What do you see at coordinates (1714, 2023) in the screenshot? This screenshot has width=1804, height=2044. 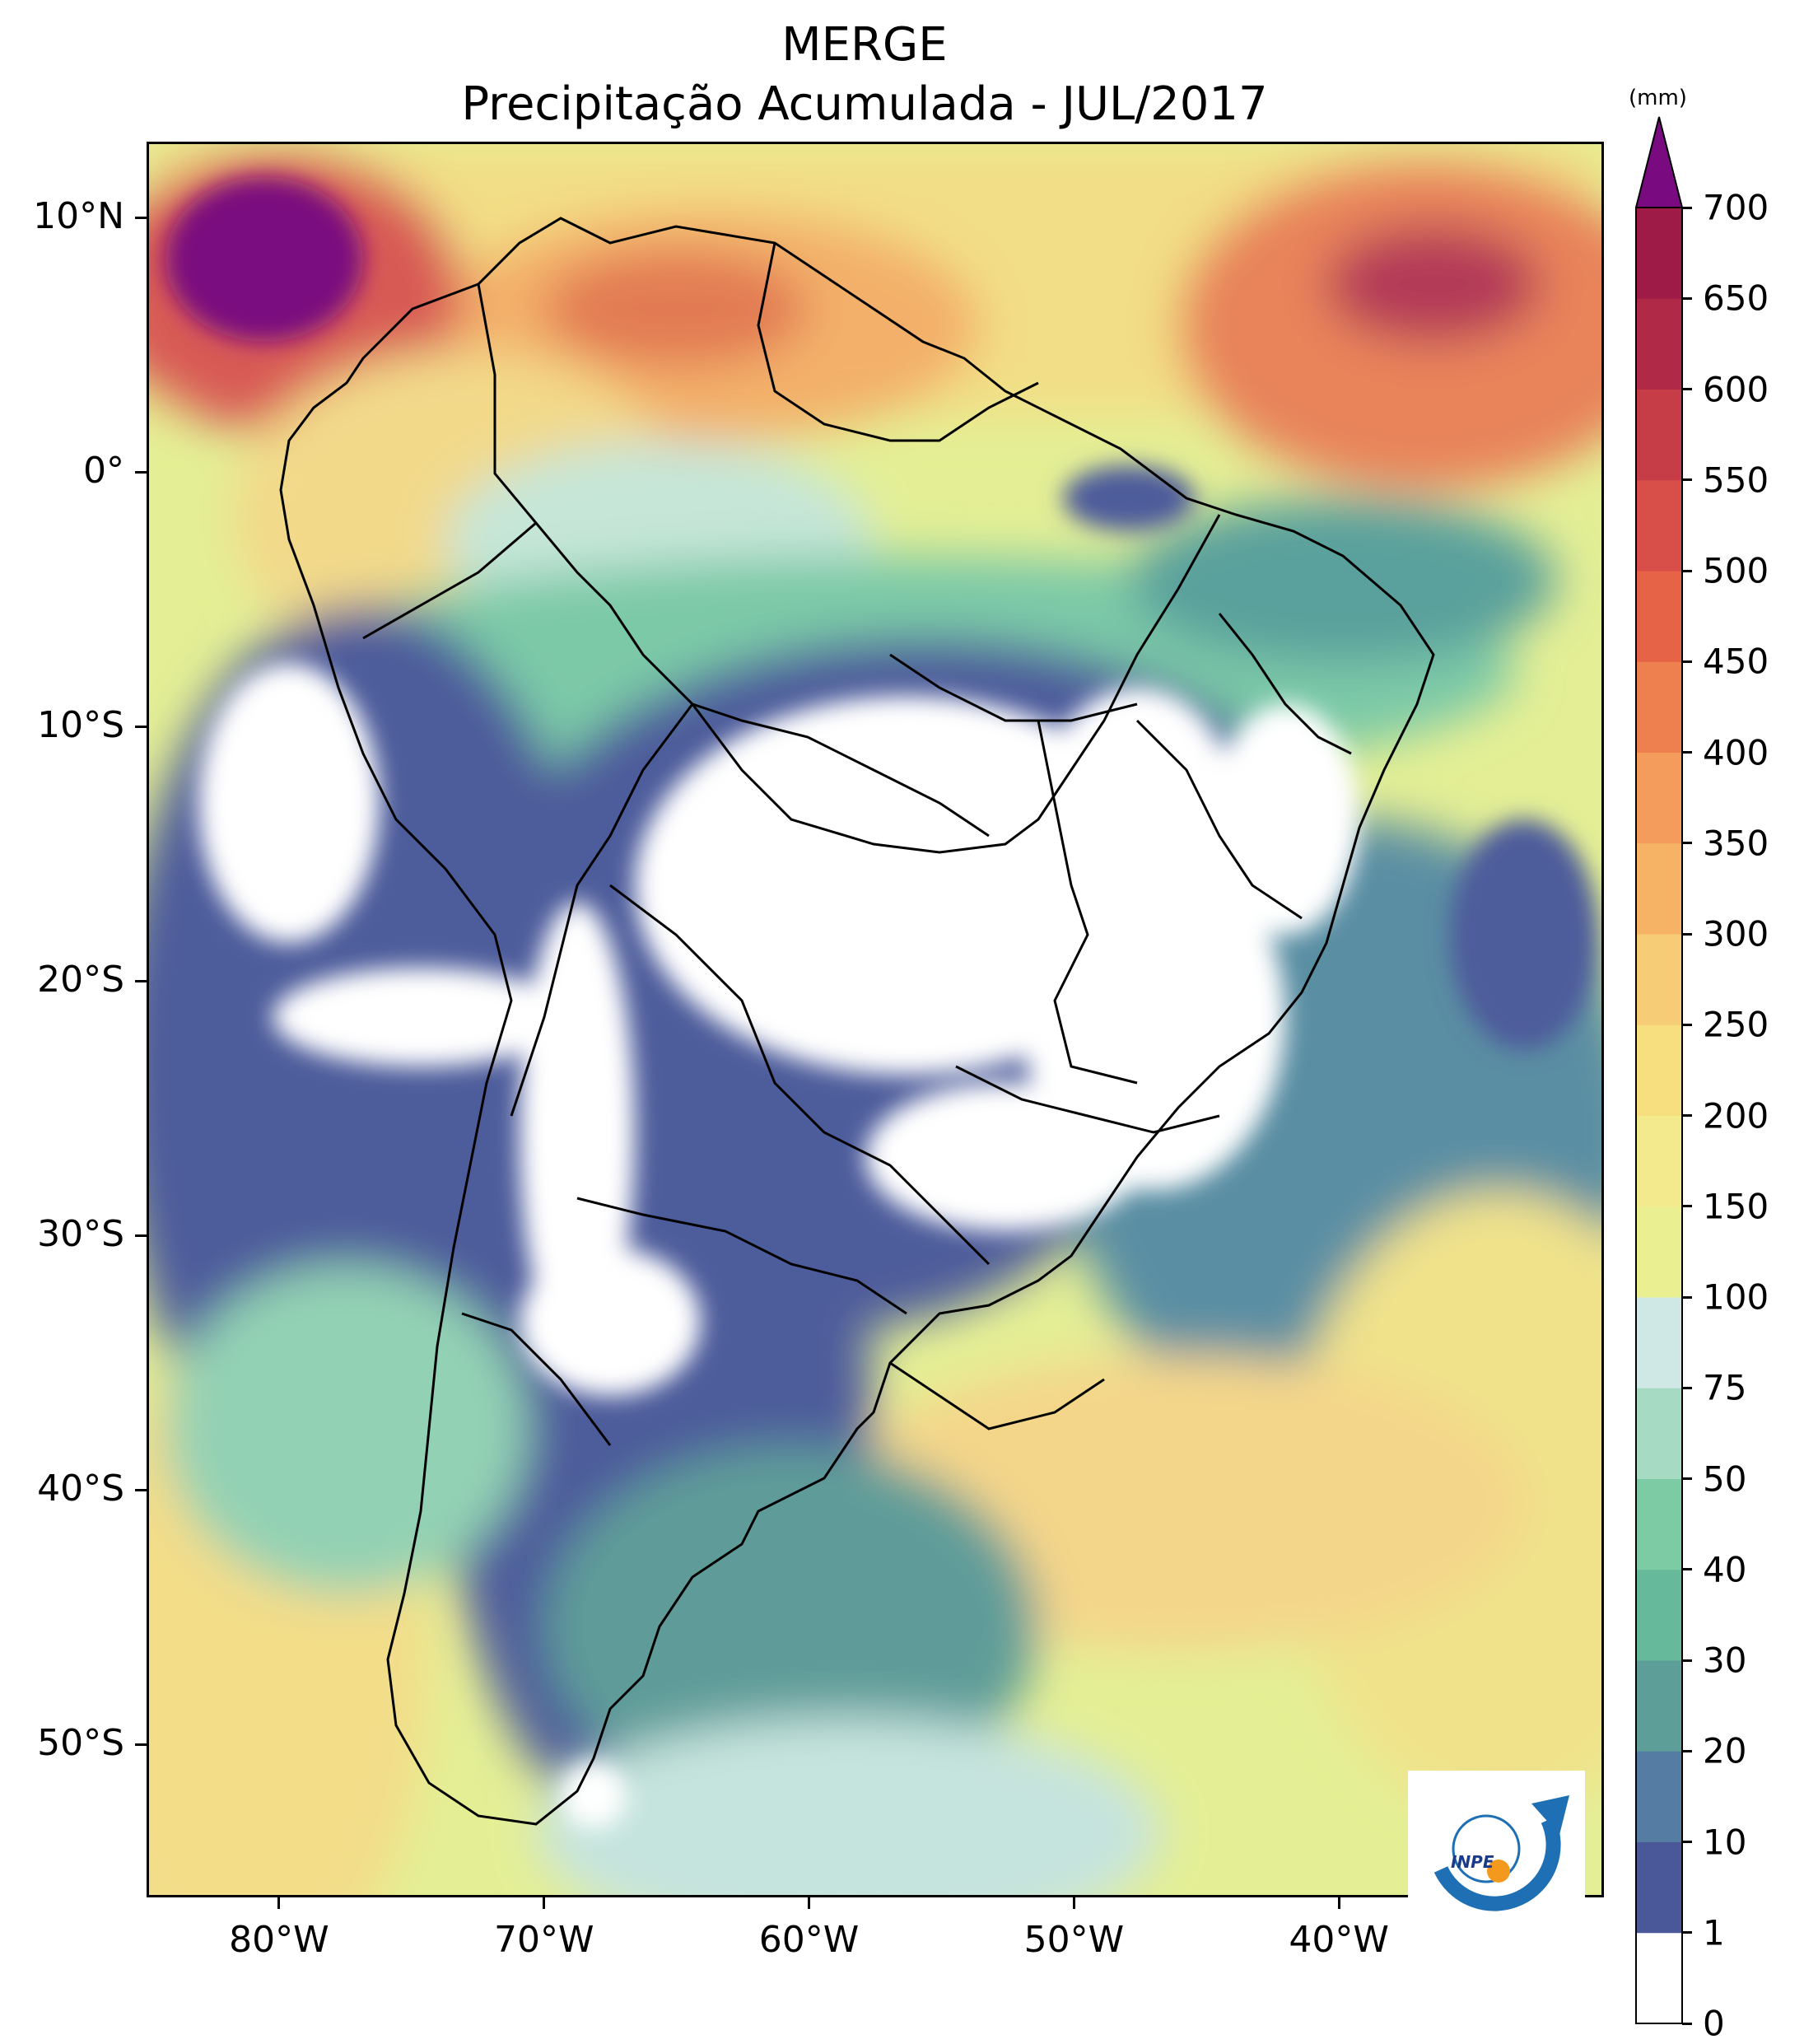 I see `colorbar-label: 0` at bounding box center [1714, 2023].